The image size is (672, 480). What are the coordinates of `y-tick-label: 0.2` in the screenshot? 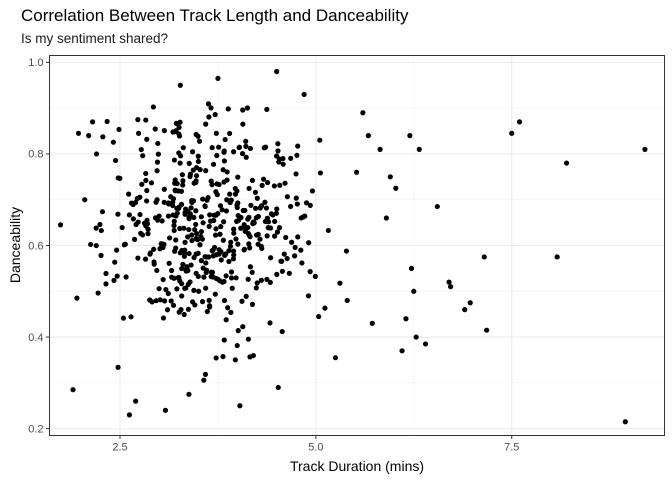 It's located at (35, 429).